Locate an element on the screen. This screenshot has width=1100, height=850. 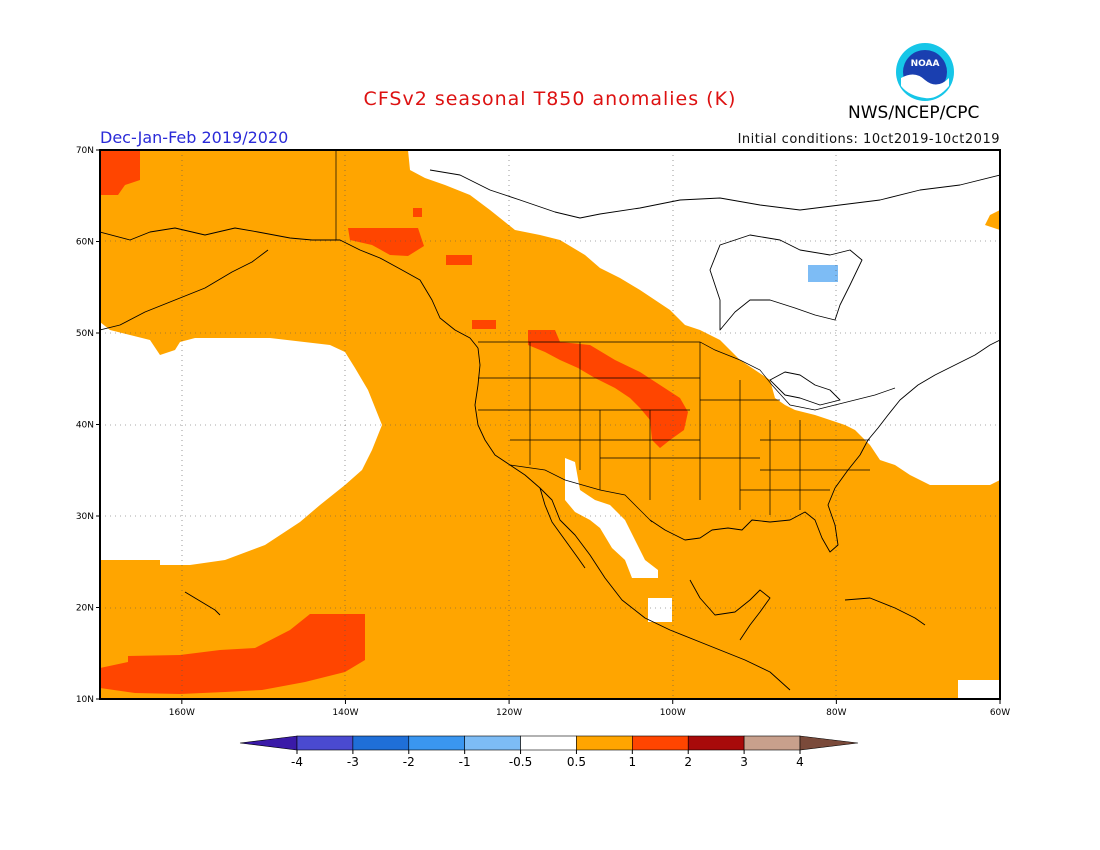
anomaly-region-neutral-mexico-small is located at coordinates (660, 610).